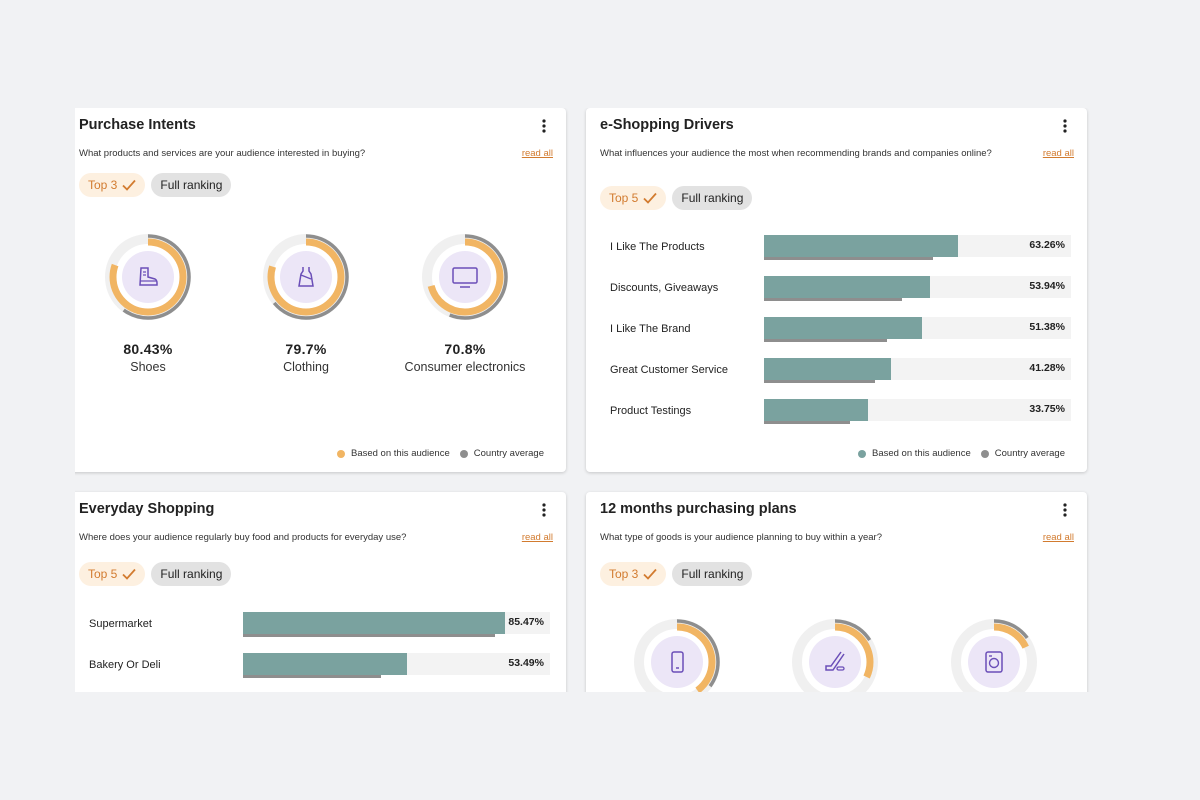 This screenshot has width=1200, height=800. What do you see at coordinates (917, 411) in the screenshot?
I see `bar-track: 33.75%` at bounding box center [917, 411].